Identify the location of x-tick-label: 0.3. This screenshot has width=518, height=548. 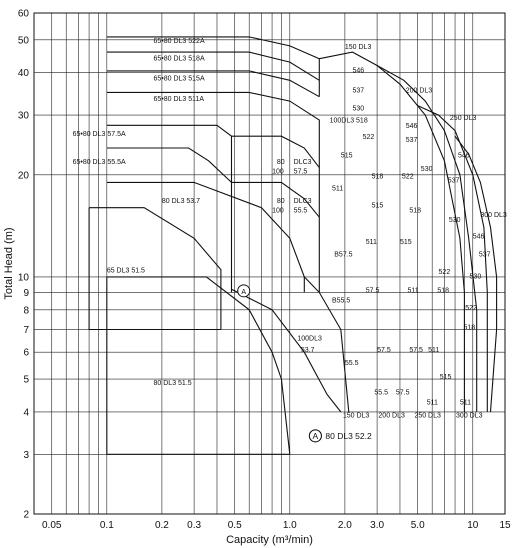
(194, 525).